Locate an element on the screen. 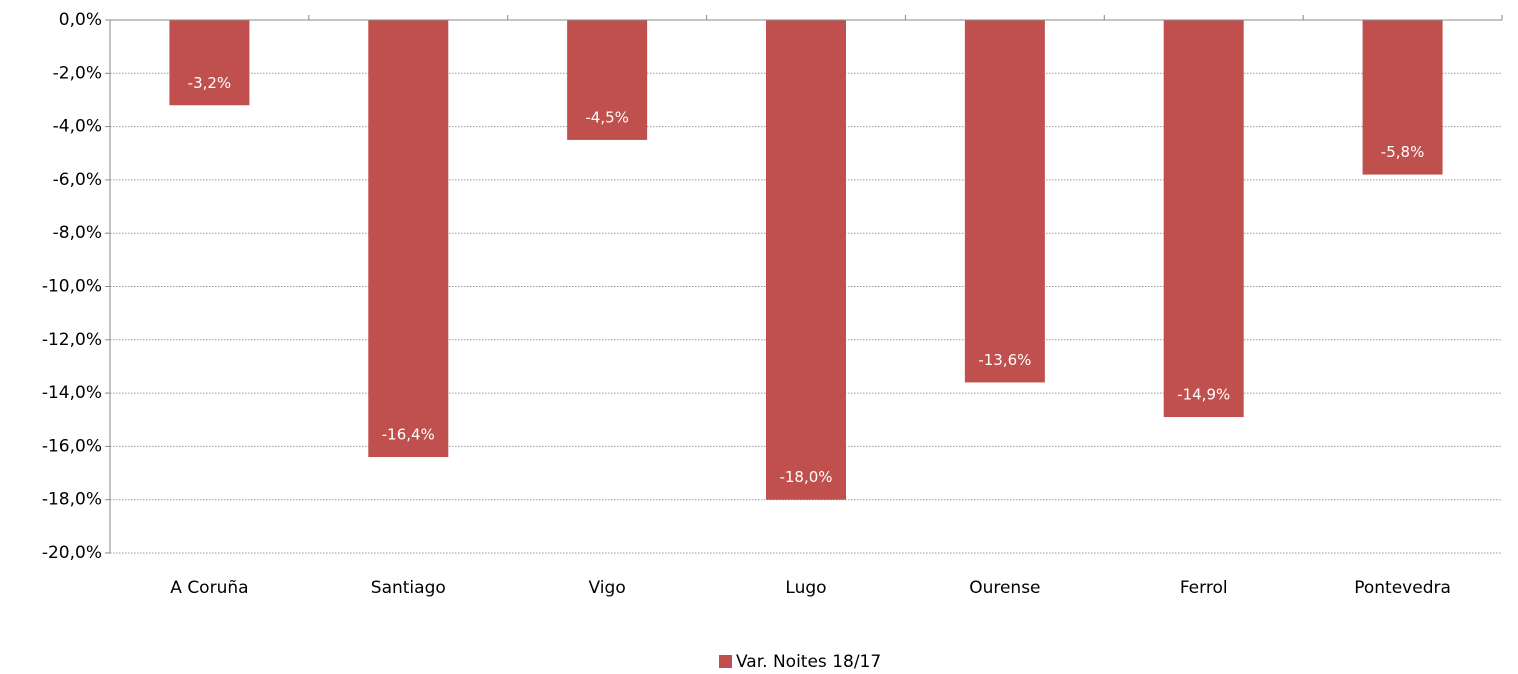 This screenshot has height=674, width=1518. value-label: -13,6% is located at coordinates (1004, 360).